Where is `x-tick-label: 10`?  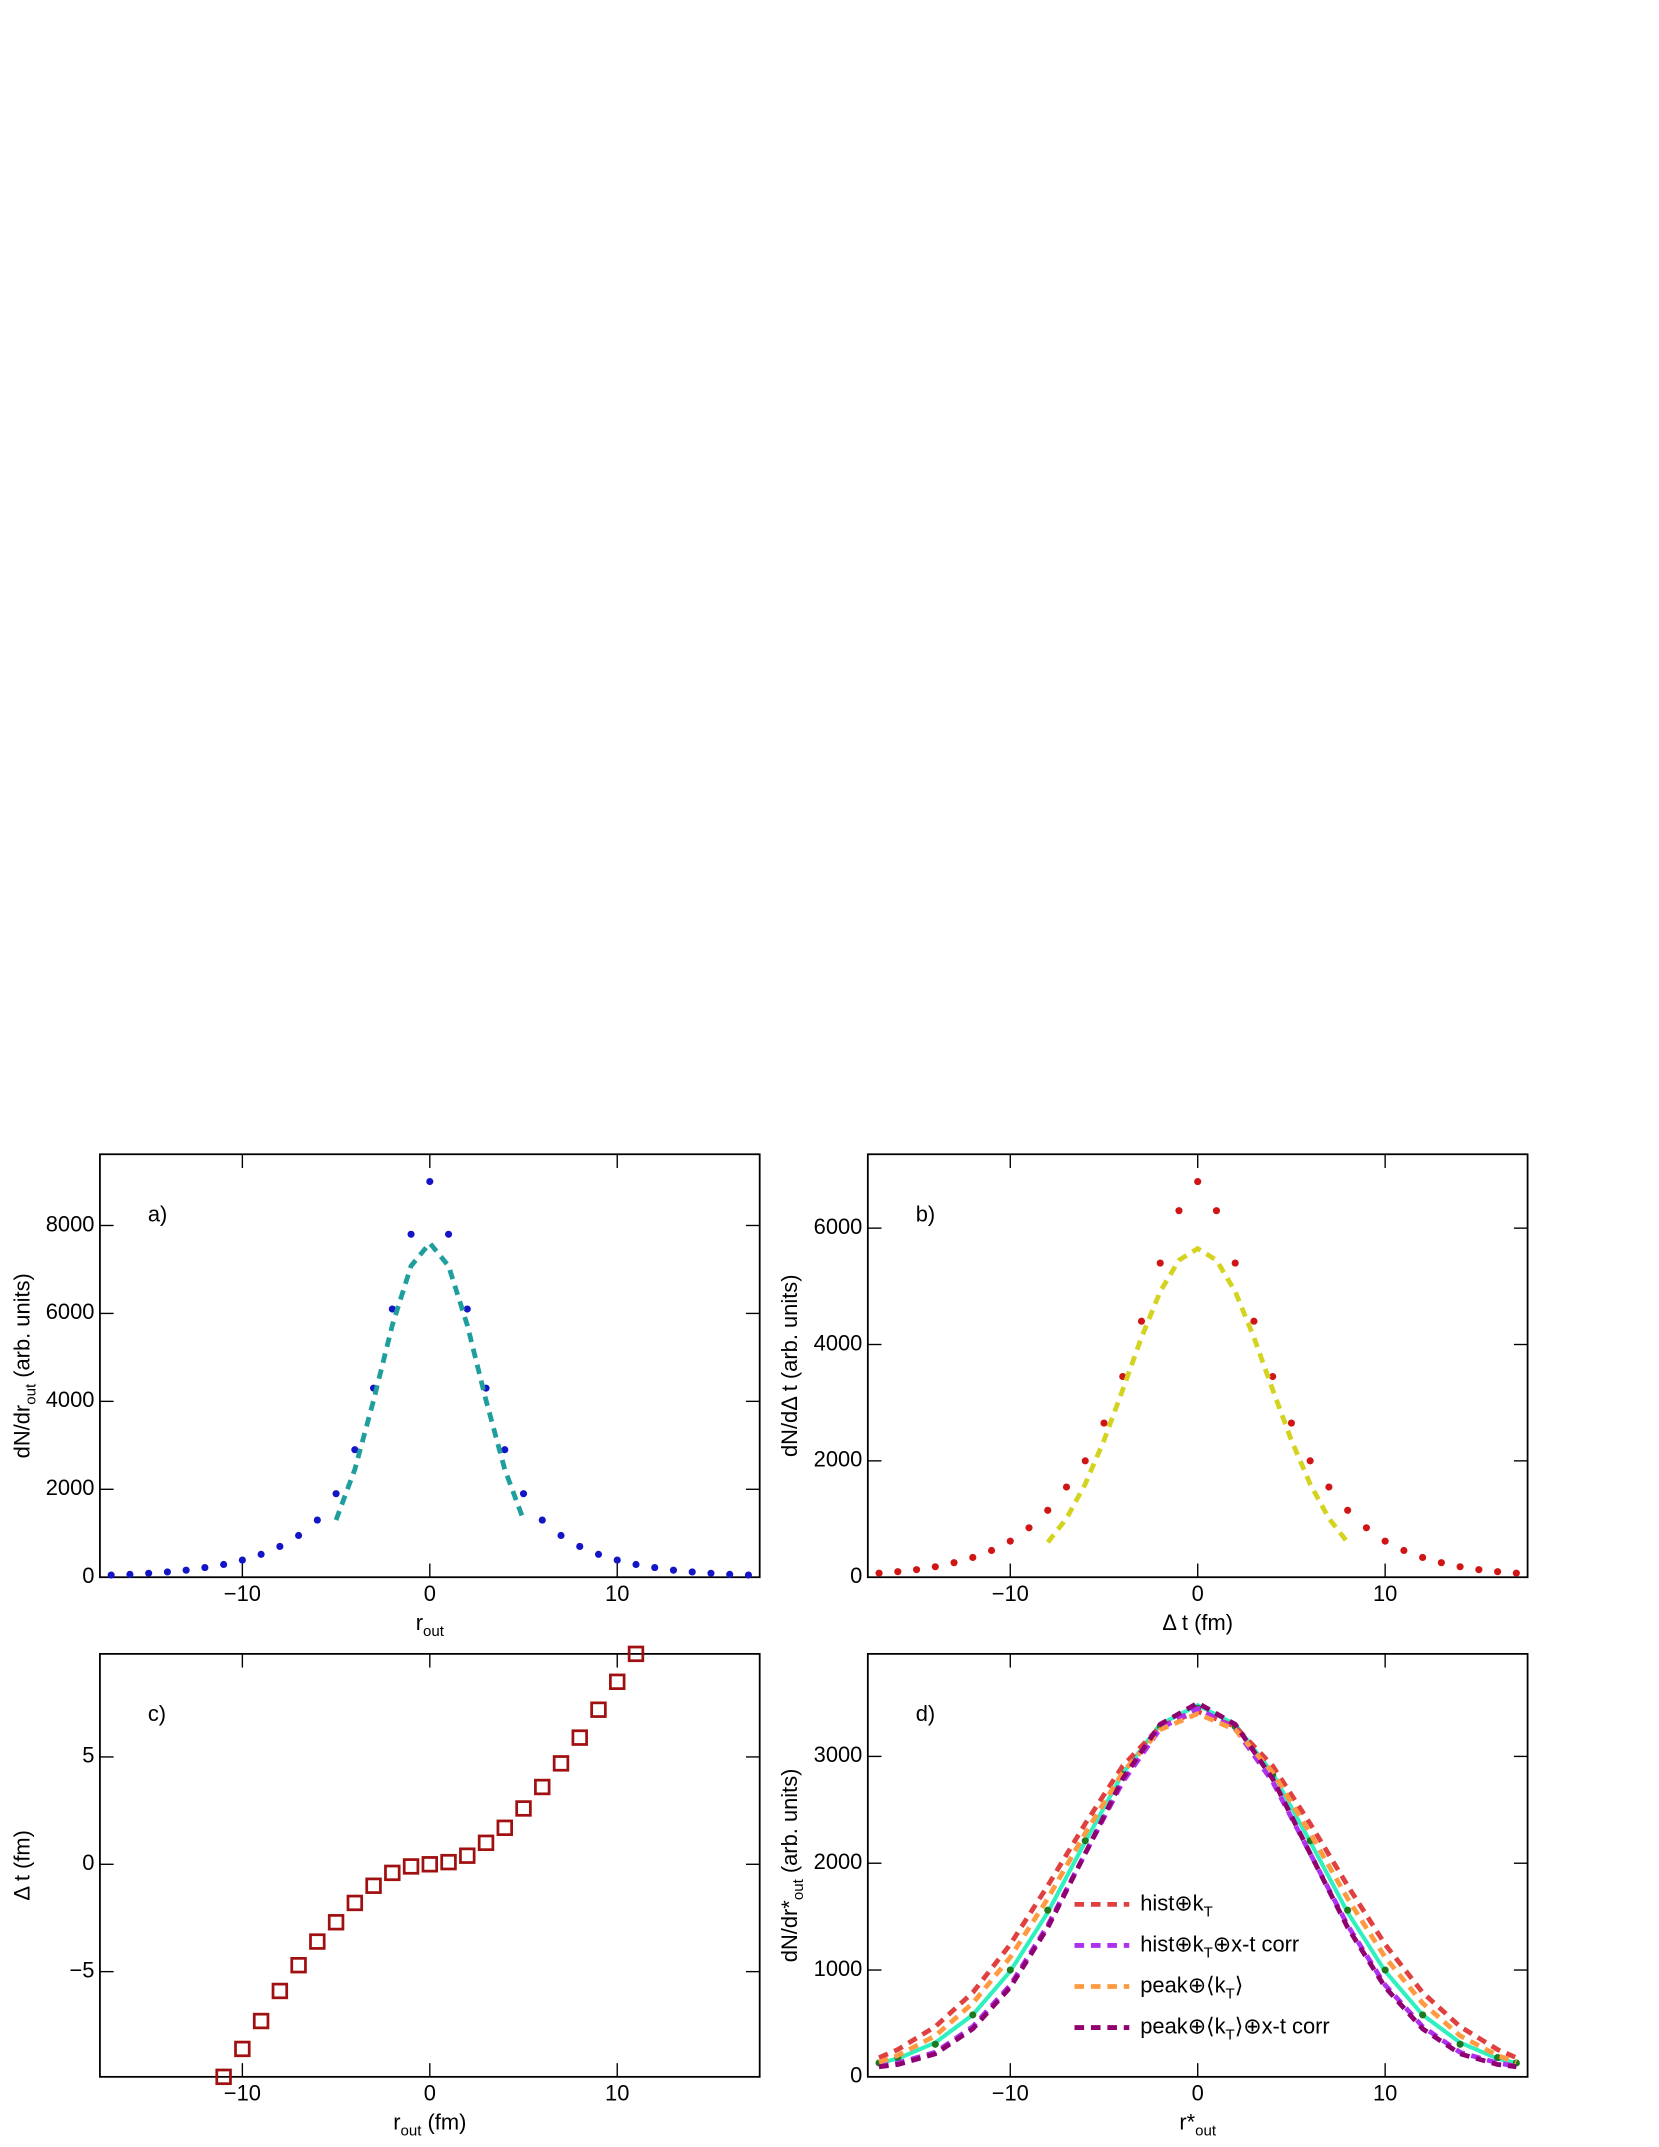
x-tick-label: 10 is located at coordinates (1385, 2092).